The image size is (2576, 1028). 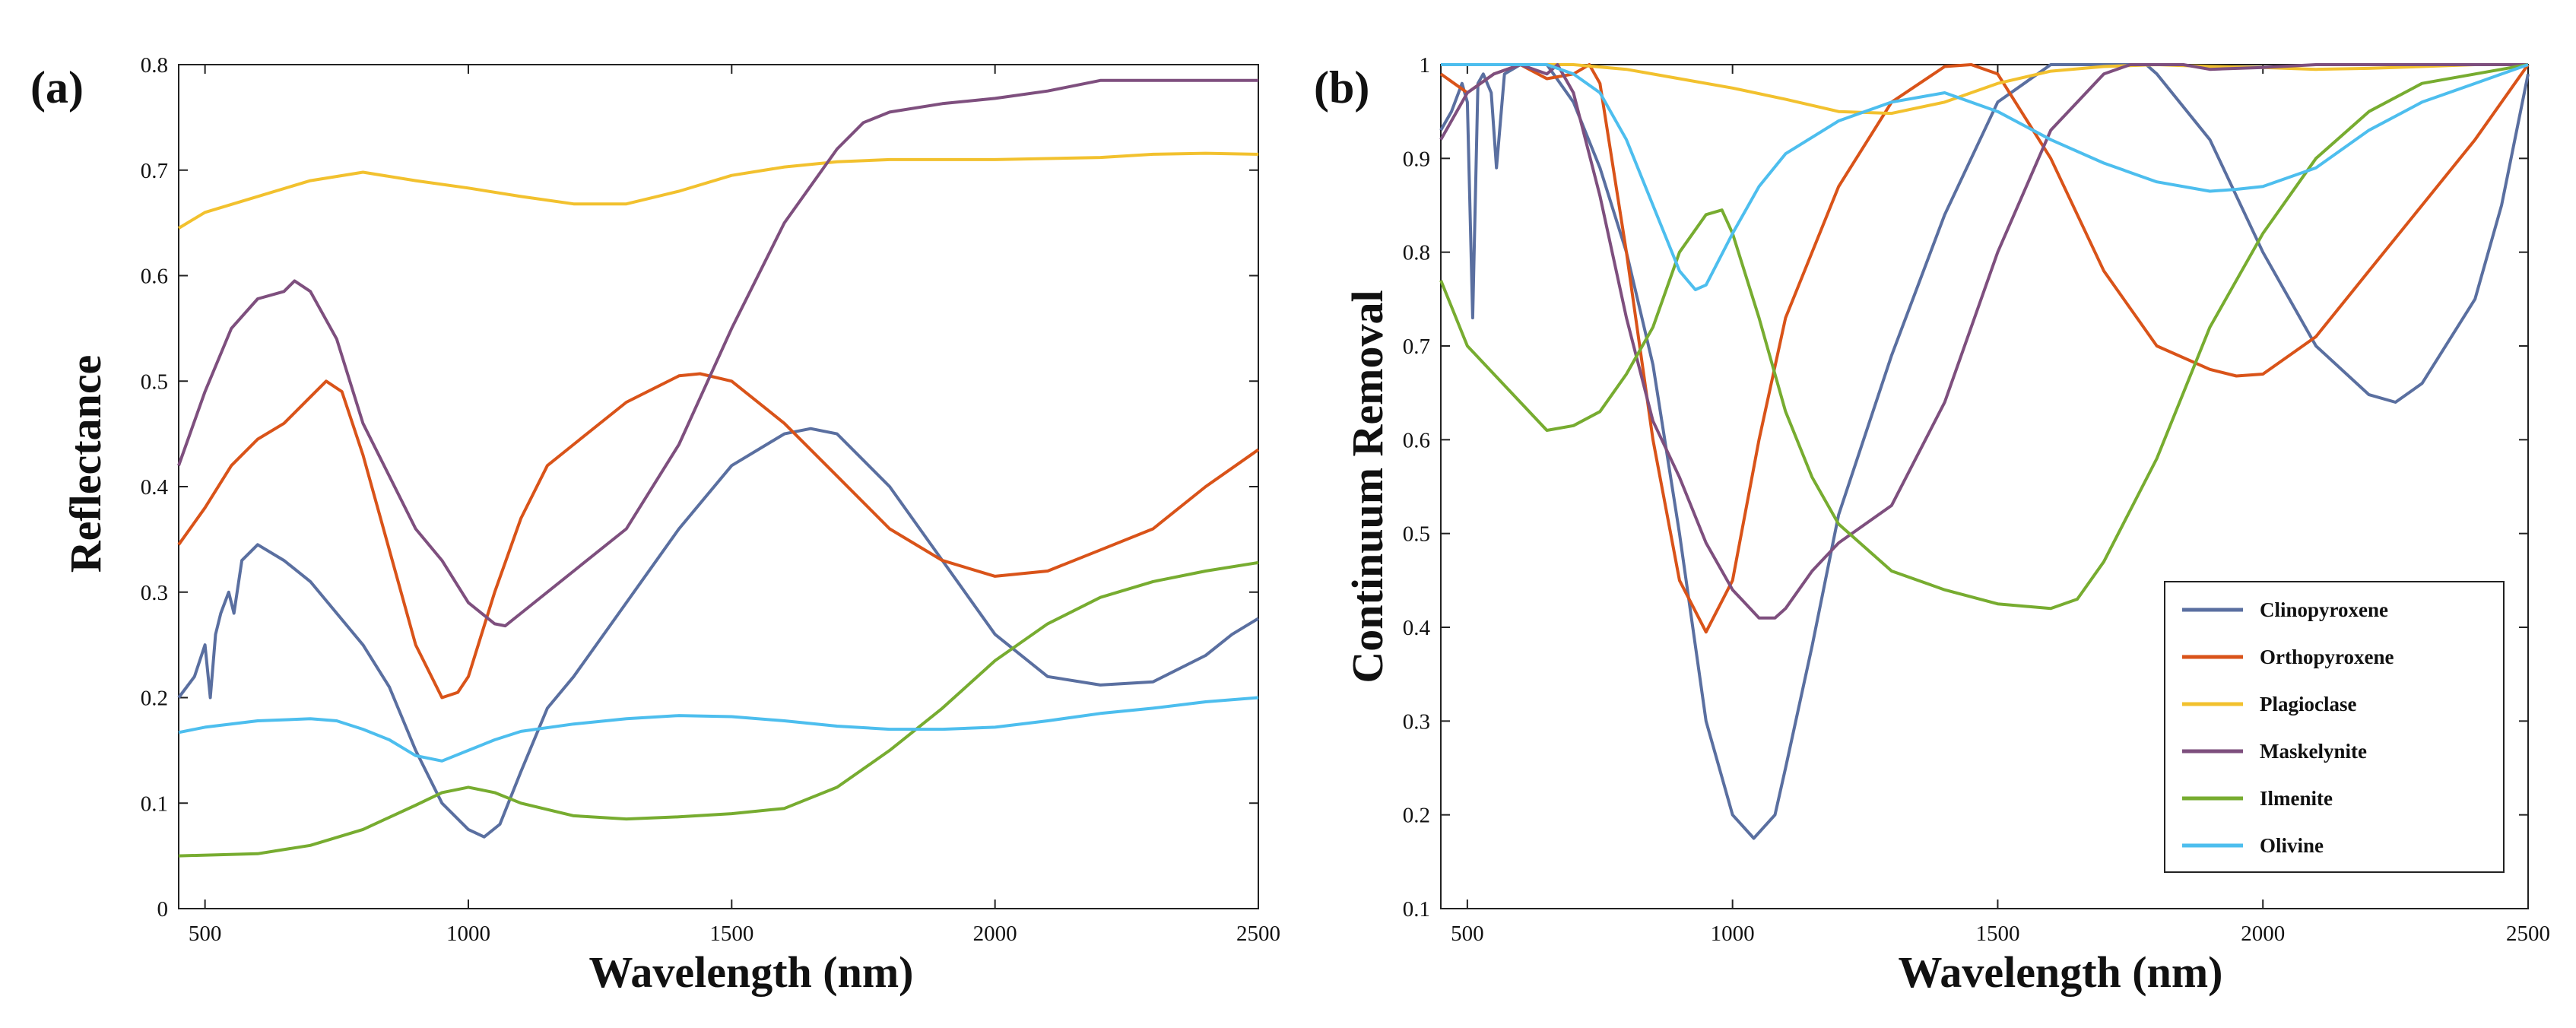 What do you see at coordinates (57, 87) in the screenshot?
I see `panel-a-label: (a)` at bounding box center [57, 87].